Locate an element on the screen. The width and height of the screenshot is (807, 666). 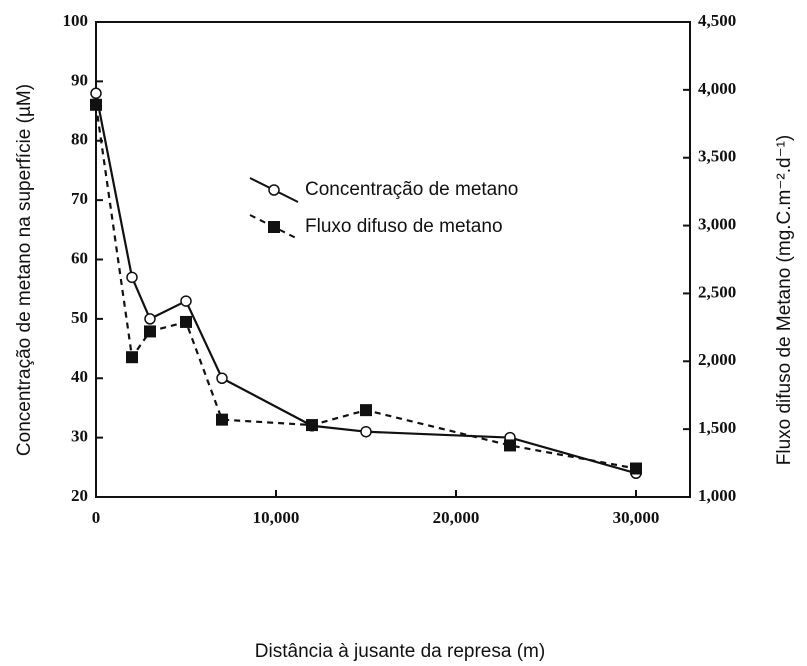
y2-tick-label: 4,500 is located at coordinates (717, 20).